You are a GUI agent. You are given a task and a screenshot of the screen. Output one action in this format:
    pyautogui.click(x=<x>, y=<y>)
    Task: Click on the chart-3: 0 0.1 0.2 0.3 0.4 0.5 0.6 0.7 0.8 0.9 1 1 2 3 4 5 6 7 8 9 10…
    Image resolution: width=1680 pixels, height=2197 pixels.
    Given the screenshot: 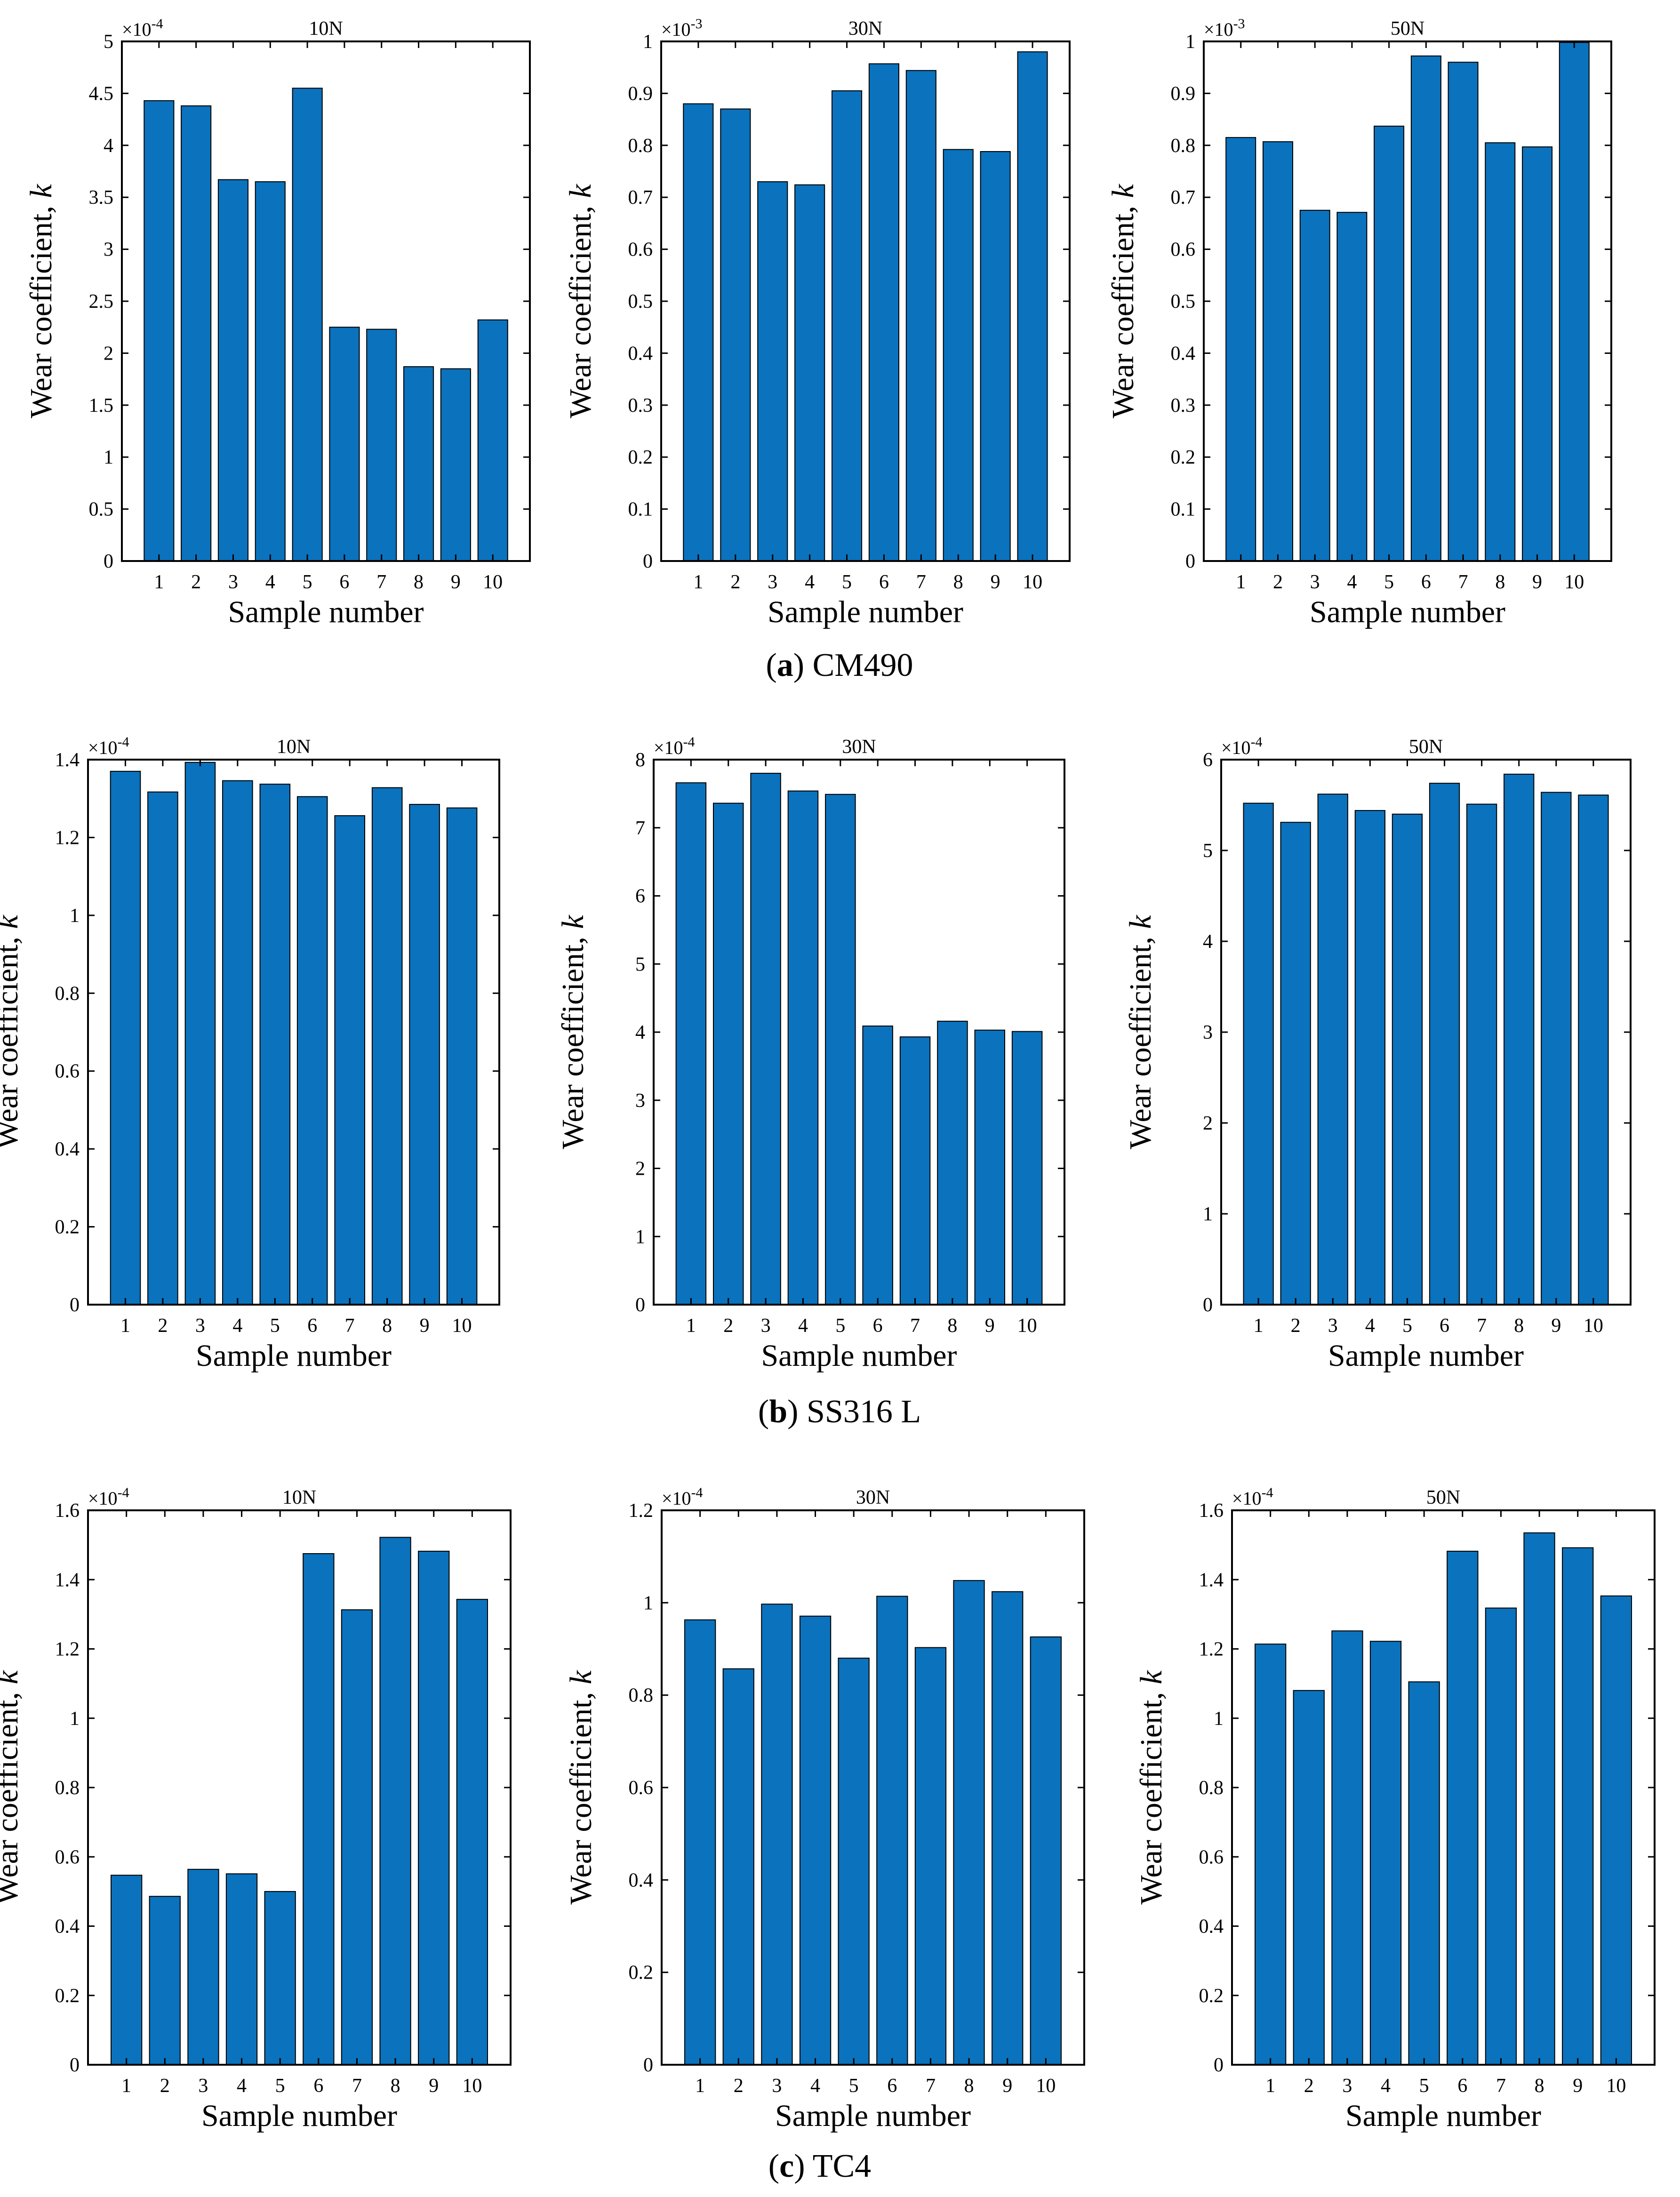 What is the action you would take?
    pyautogui.click(x=1359, y=322)
    